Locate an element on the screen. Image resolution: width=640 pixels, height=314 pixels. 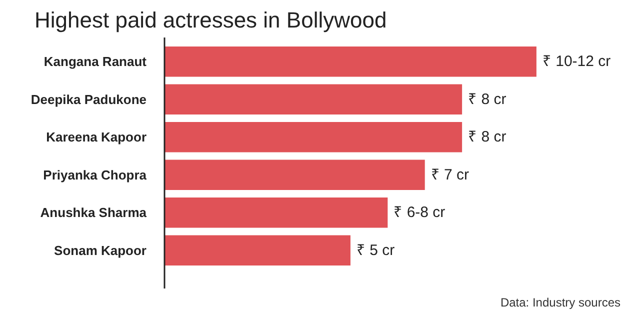
y-tick-label: Kangana Ranaut is located at coordinates (96, 62).